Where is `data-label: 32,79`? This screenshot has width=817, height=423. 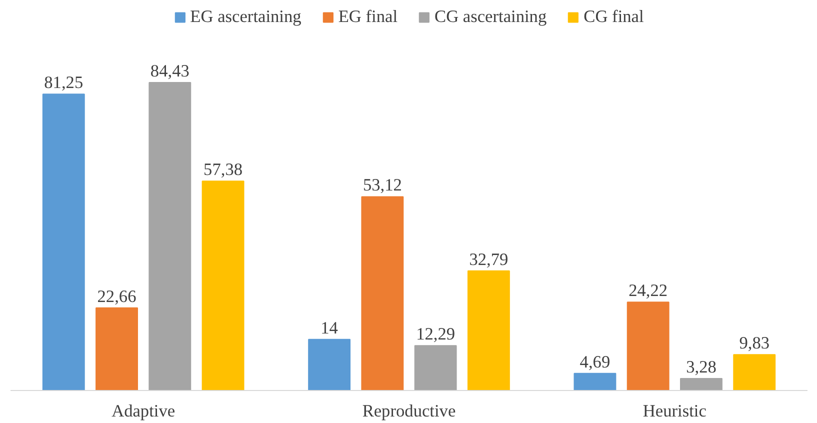
data-label: 32,79 is located at coordinates (488, 259).